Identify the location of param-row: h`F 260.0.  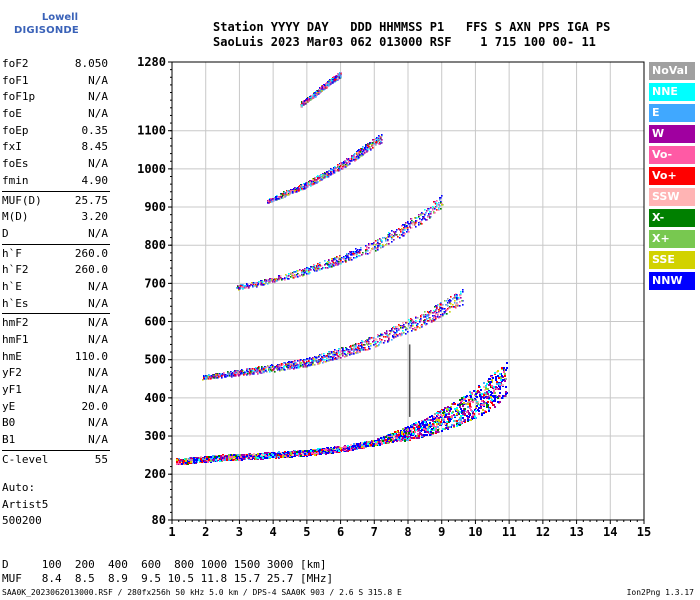
(58, 254).